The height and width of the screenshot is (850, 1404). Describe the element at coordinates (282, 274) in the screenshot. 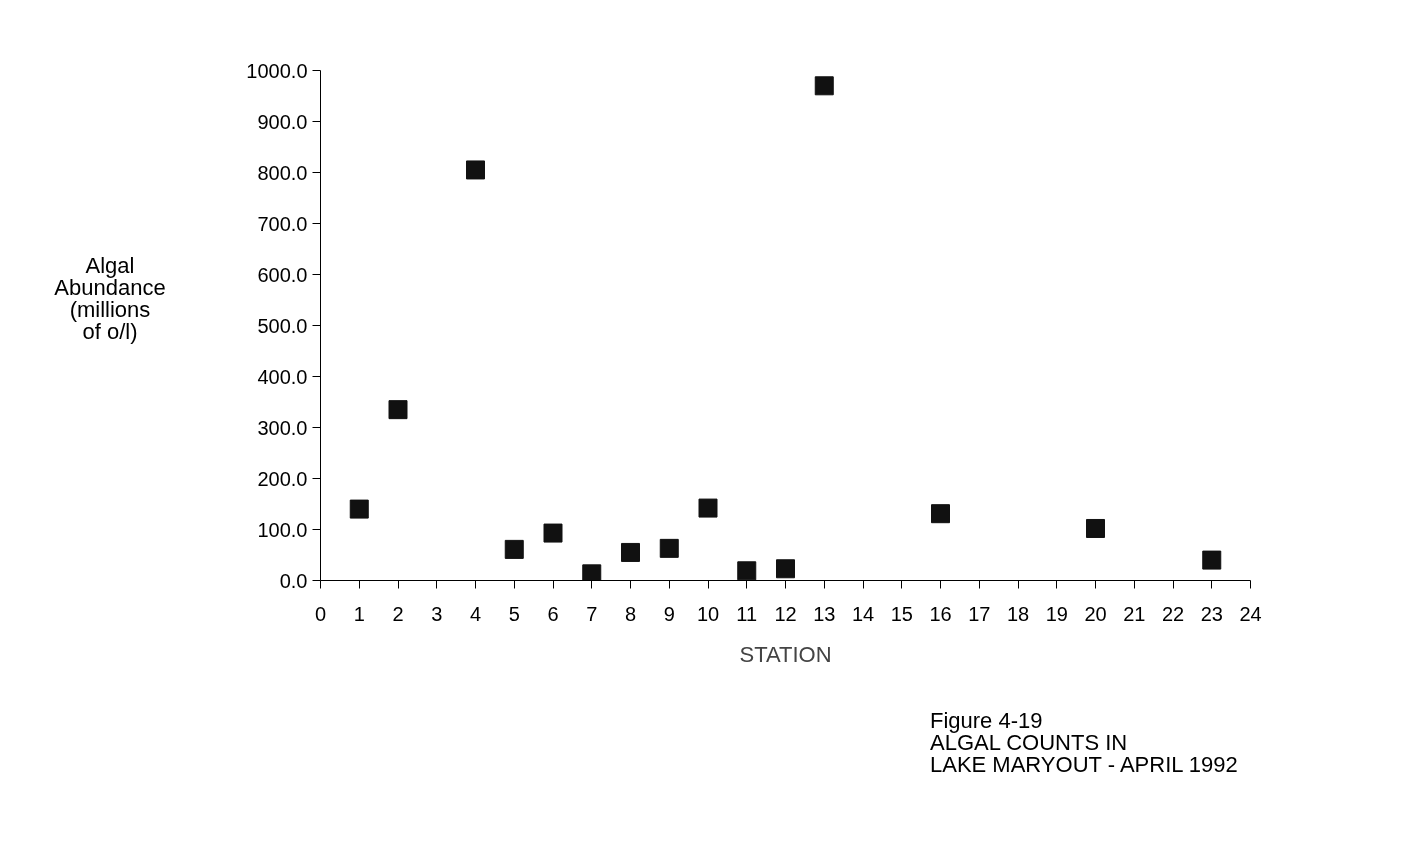

I see `y-tick-label: 600.0` at that location.